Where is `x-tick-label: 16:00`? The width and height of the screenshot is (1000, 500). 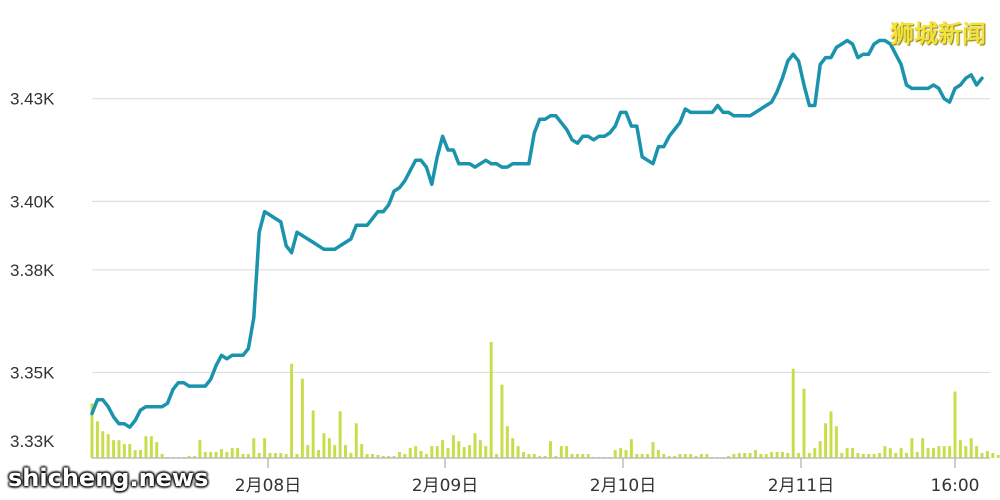 x-tick-label: 16:00 is located at coordinates (955, 486).